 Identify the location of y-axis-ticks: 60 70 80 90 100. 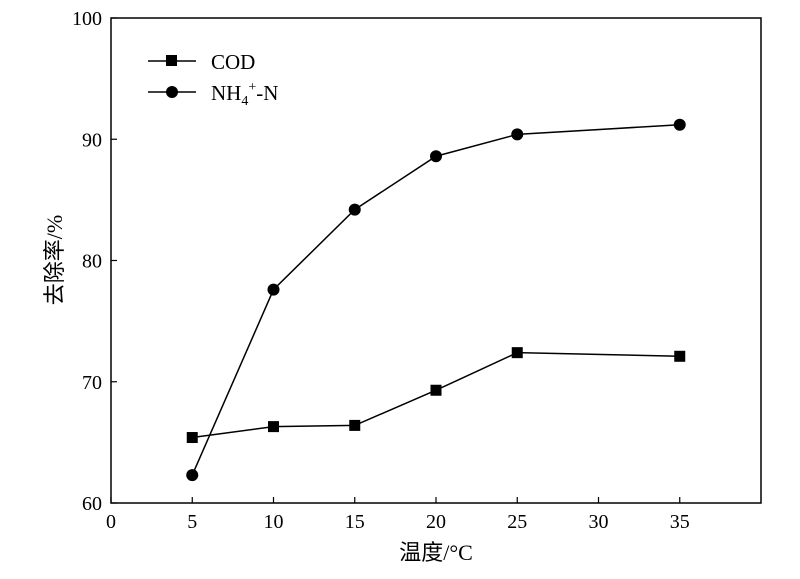
(94, 261).